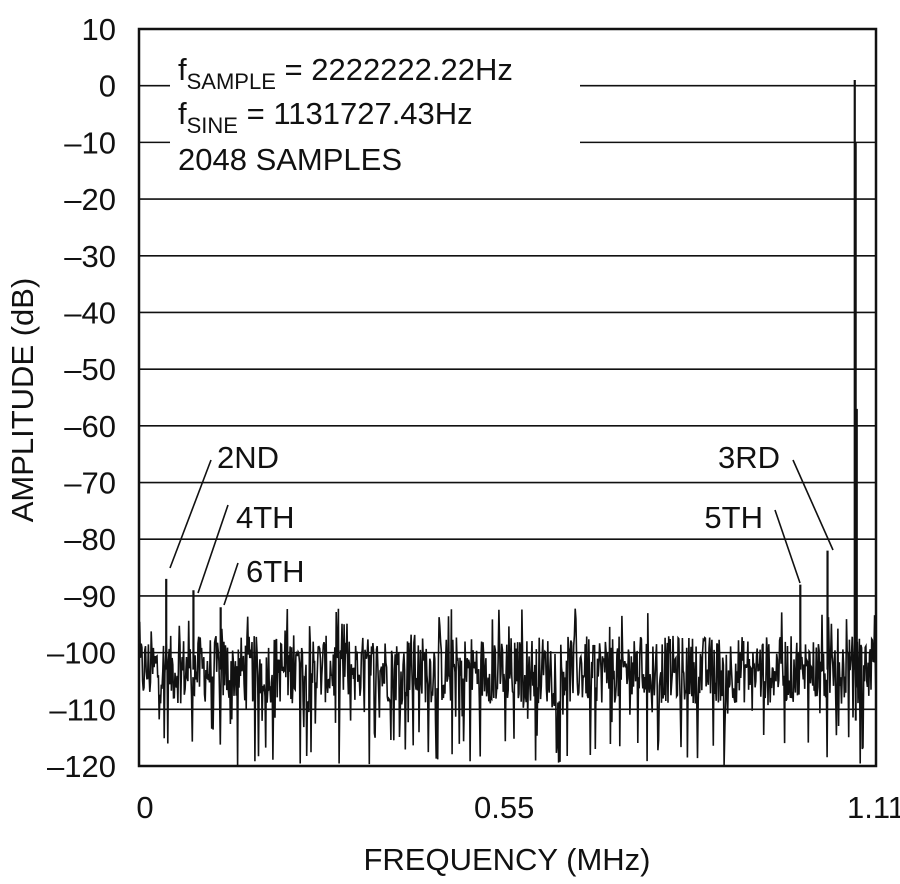 This screenshot has width=900, height=884. Describe the element at coordinates (144, 807) in the screenshot. I see `x-tick-label: 0` at that location.